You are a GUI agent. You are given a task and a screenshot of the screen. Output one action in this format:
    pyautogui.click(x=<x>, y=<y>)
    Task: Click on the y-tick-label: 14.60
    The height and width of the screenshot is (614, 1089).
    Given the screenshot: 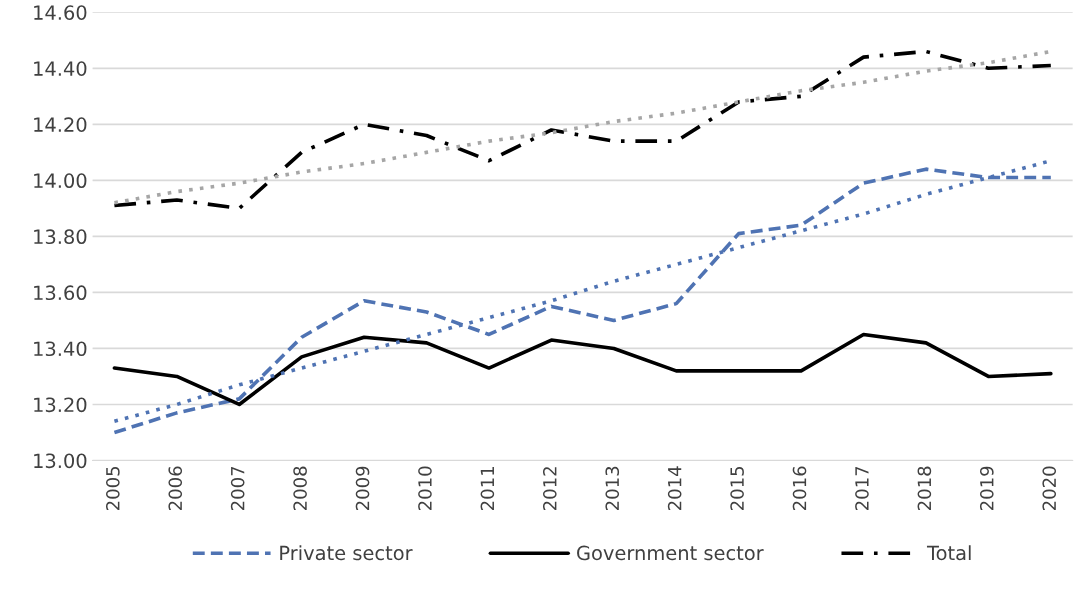 What is the action you would take?
    pyautogui.click(x=60, y=12)
    